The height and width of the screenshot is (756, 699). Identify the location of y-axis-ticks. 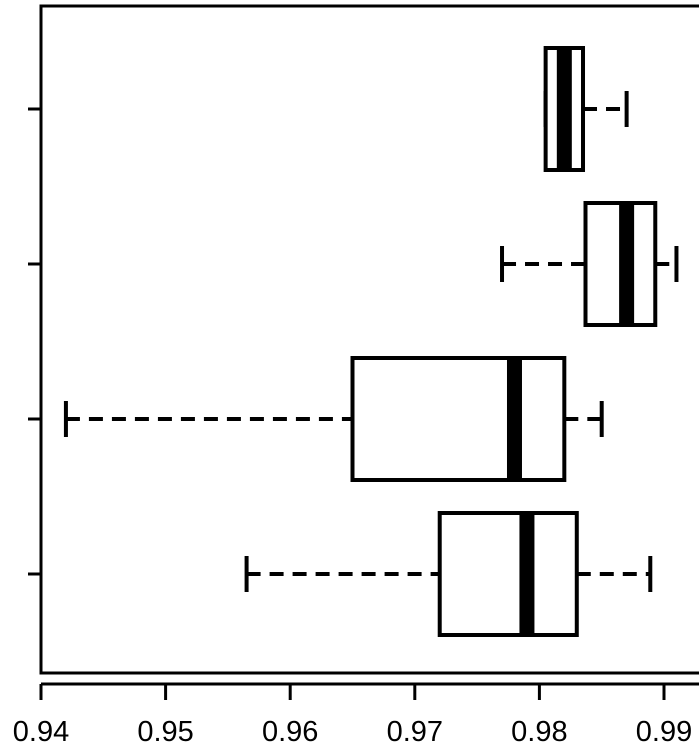
(34, 341).